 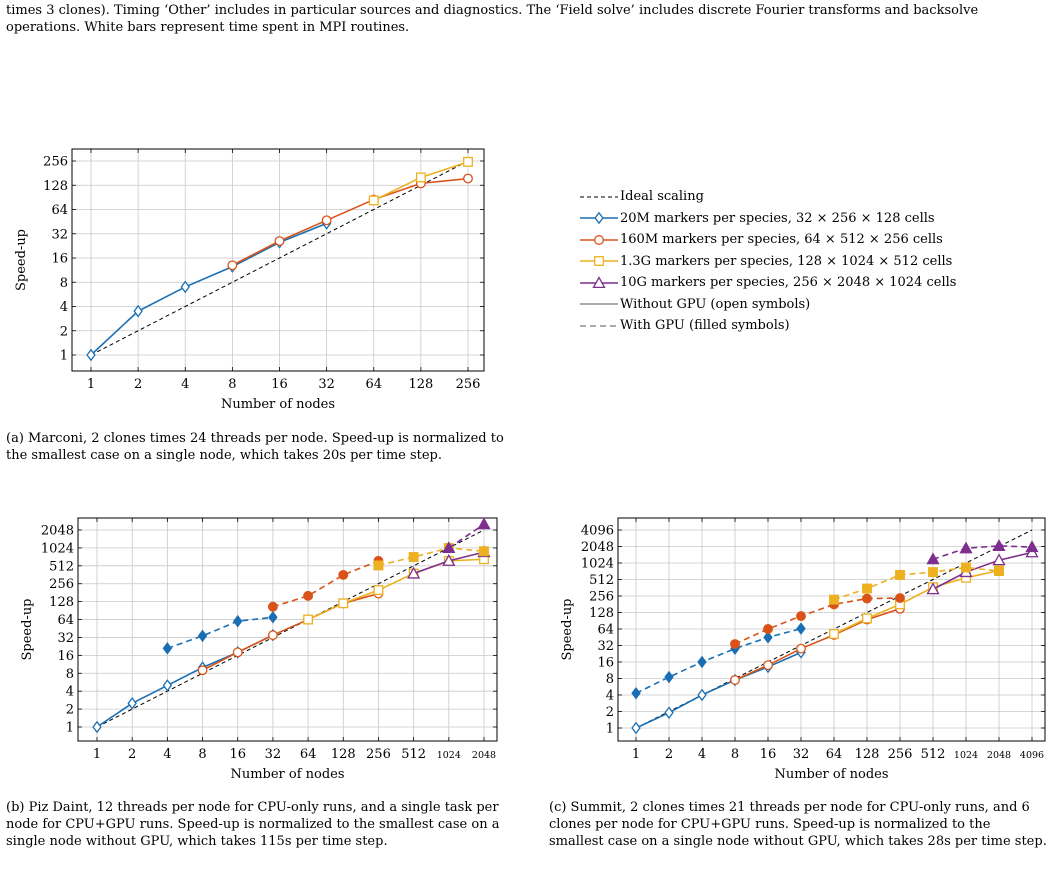 I want to click on series-line-10G-gpu, so click(x=982, y=552).